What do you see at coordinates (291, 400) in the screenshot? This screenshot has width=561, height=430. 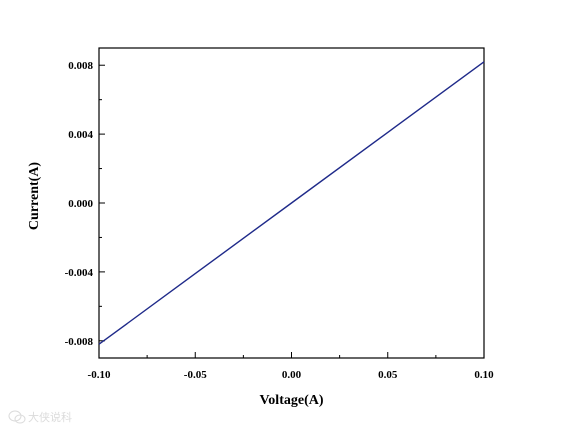 I see `x-axis-title: Voltage(A)` at bounding box center [291, 400].